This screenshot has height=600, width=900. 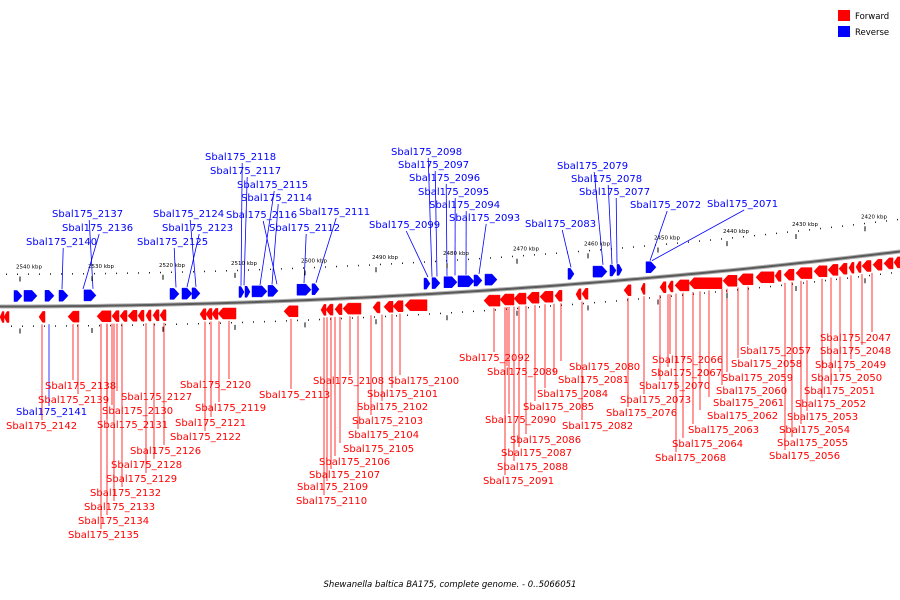 I want to click on forward-gene-label: Sbal175_2133, so click(x=119, y=507).